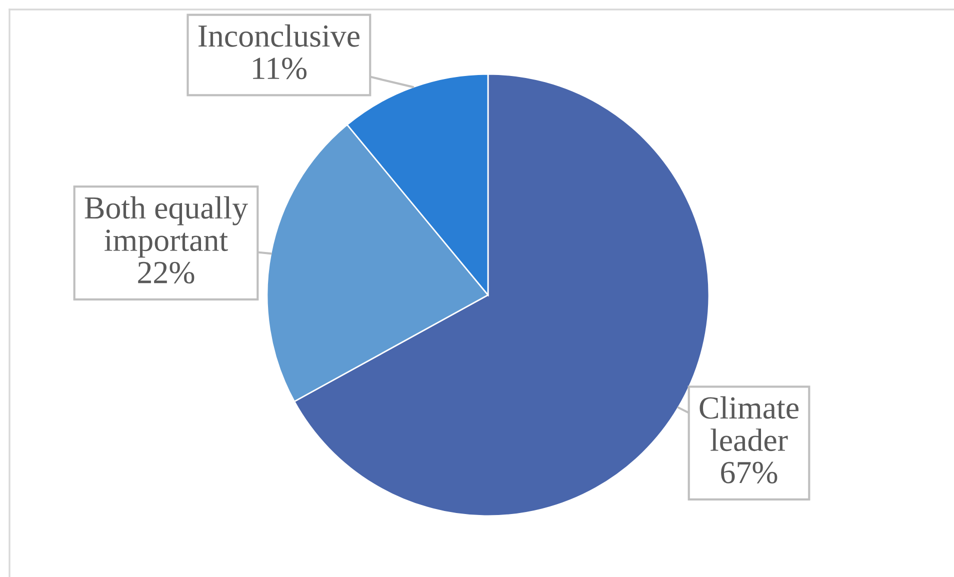 The height and width of the screenshot is (577, 954). What do you see at coordinates (749, 424) in the screenshot?
I see `slice-label: Climate leader` at bounding box center [749, 424].